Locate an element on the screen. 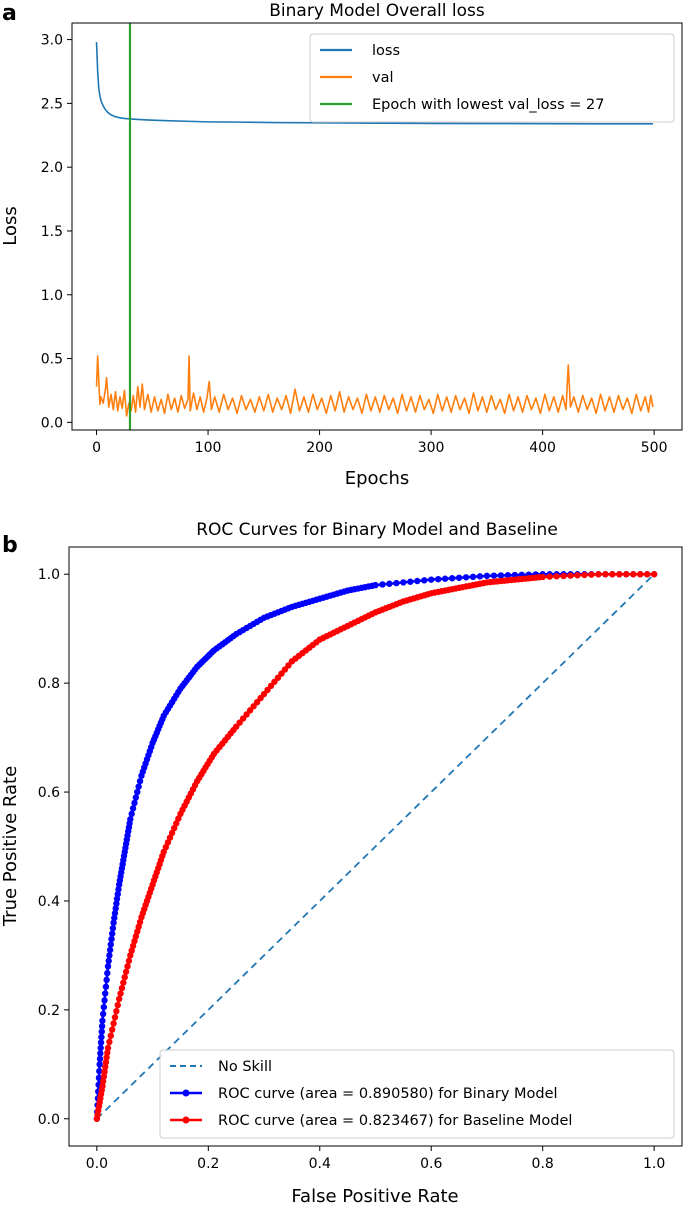 The image size is (685, 1207). loss-y-tick-label: 3.0 is located at coordinates (52, 41).